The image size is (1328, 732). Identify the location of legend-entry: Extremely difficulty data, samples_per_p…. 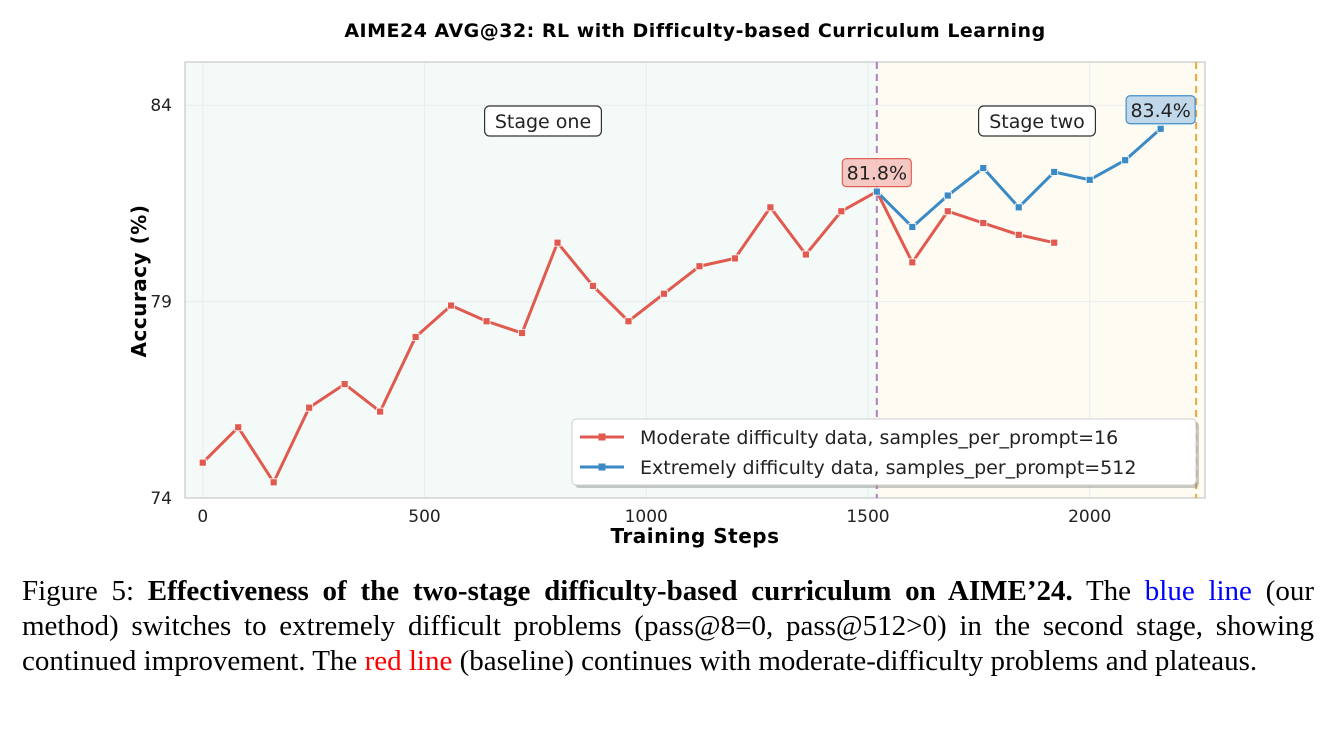
(888, 468).